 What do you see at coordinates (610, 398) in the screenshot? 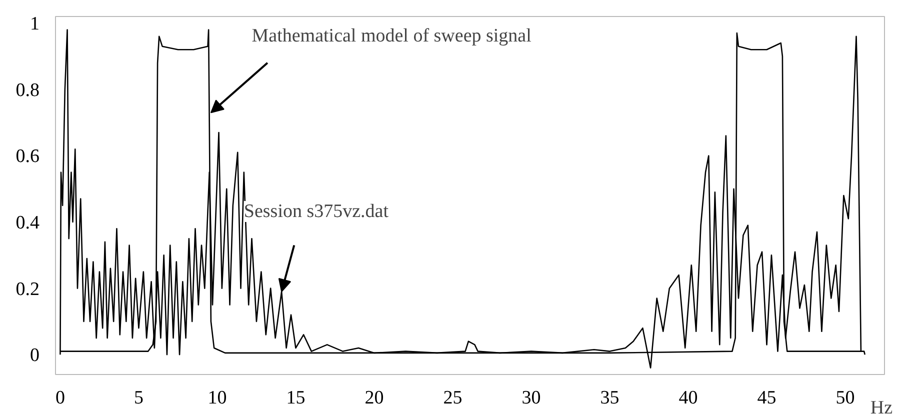
I see `x-tick-label: 35` at bounding box center [610, 398].